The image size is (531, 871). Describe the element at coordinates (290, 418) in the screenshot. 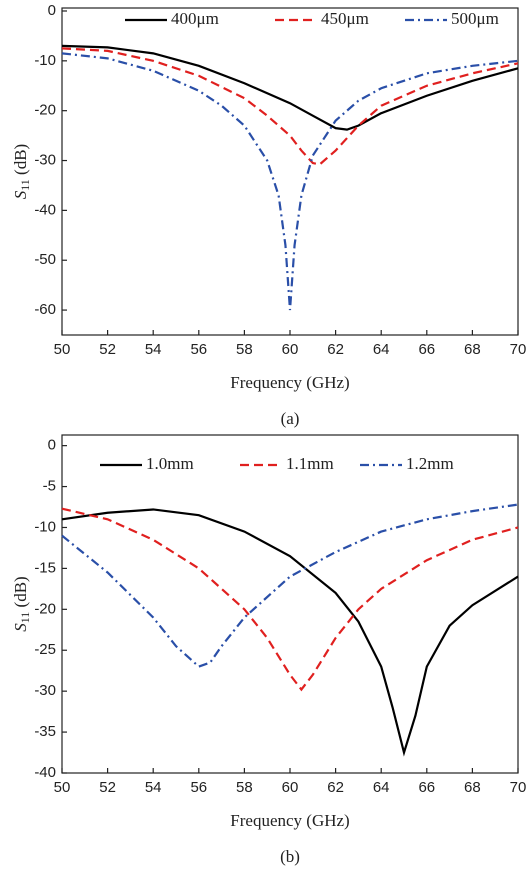

I see `panel-label: (a)` at that location.